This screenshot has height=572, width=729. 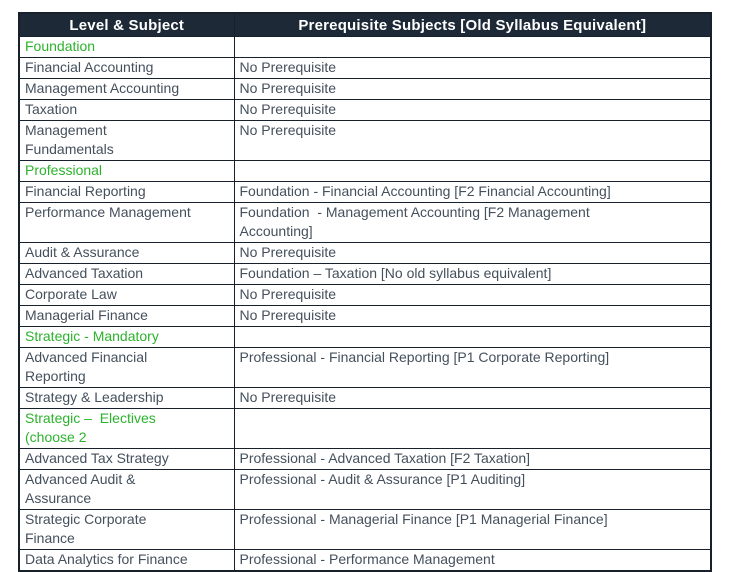 What do you see at coordinates (126, 398) in the screenshot?
I see `subject-cell: Strategy & Leadership` at bounding box center [126, 398].